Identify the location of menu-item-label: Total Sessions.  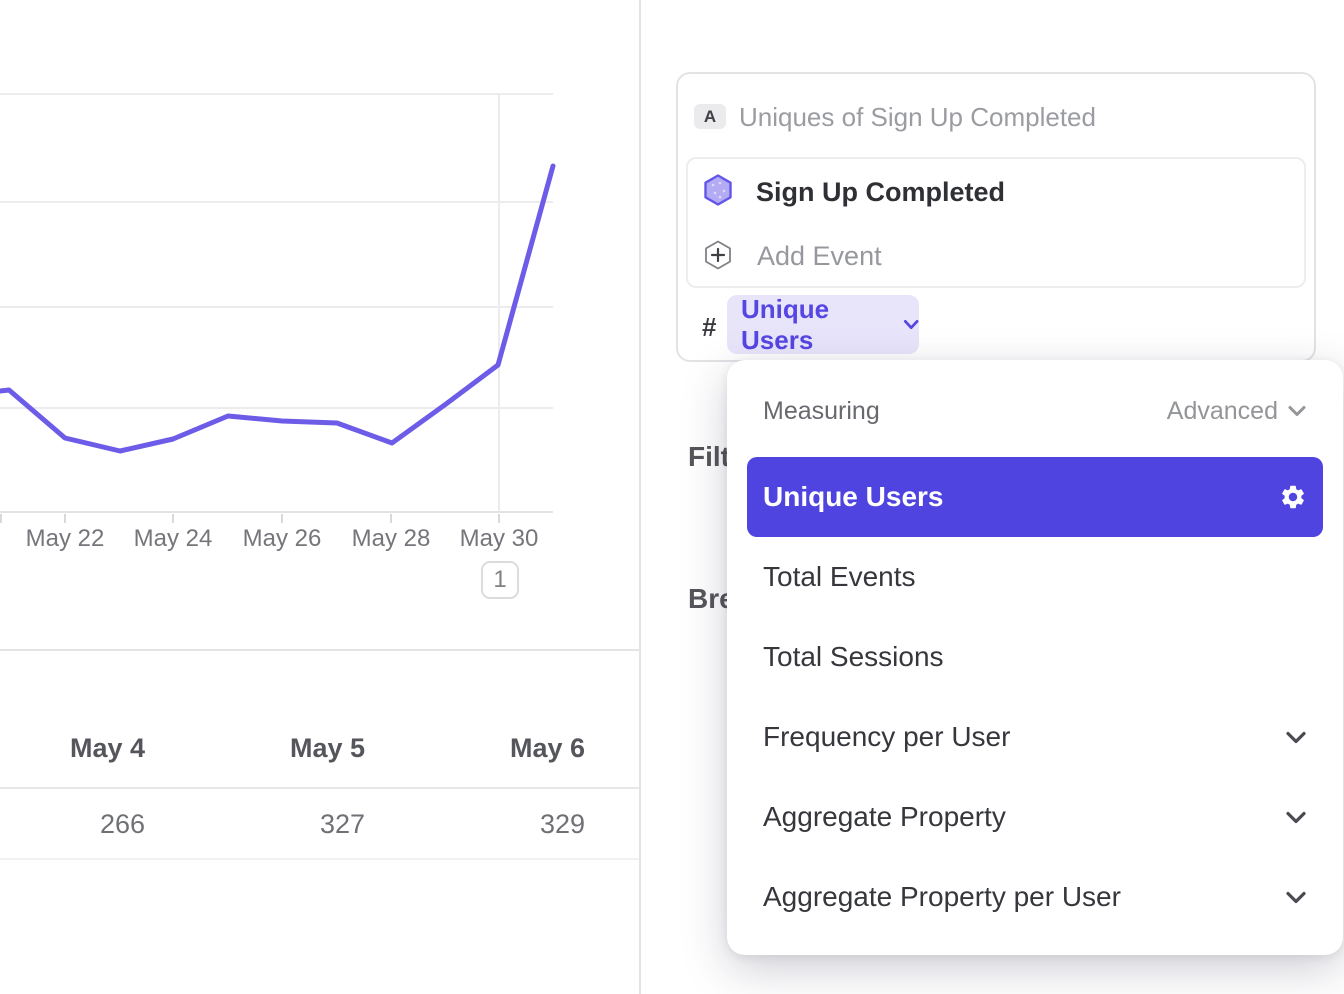
(853, 656).